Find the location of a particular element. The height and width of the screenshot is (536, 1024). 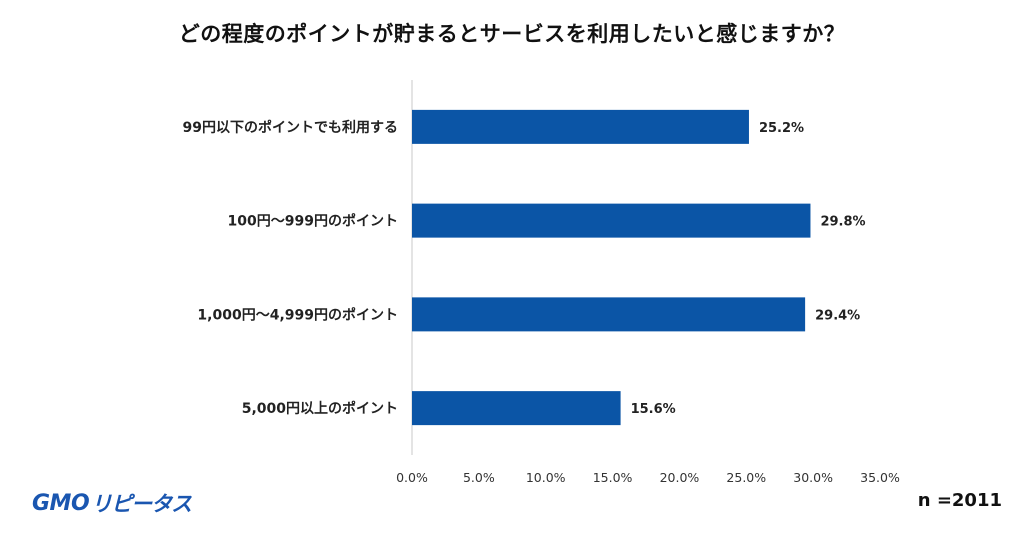

x-tick-label: 10.0% is located at coordinates (546, 477).